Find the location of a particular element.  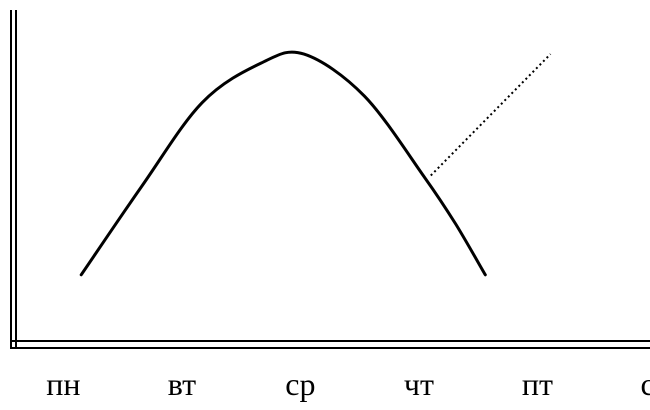

x-tick-label: ср is located at coordinates (300, 384).